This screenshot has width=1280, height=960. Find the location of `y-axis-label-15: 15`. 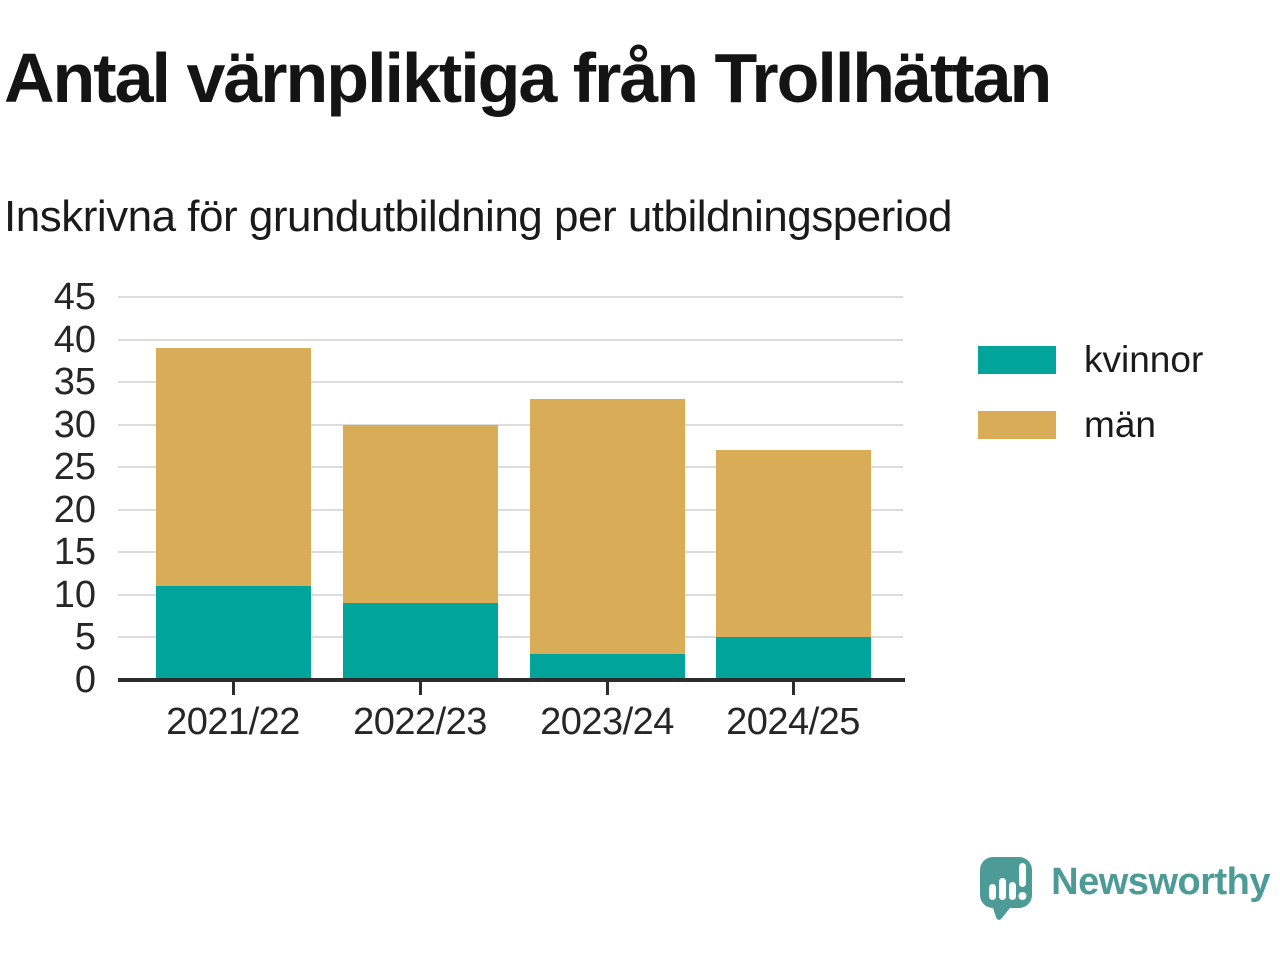

y-axis-label-15: 15 is located at coordinates (74, 552).